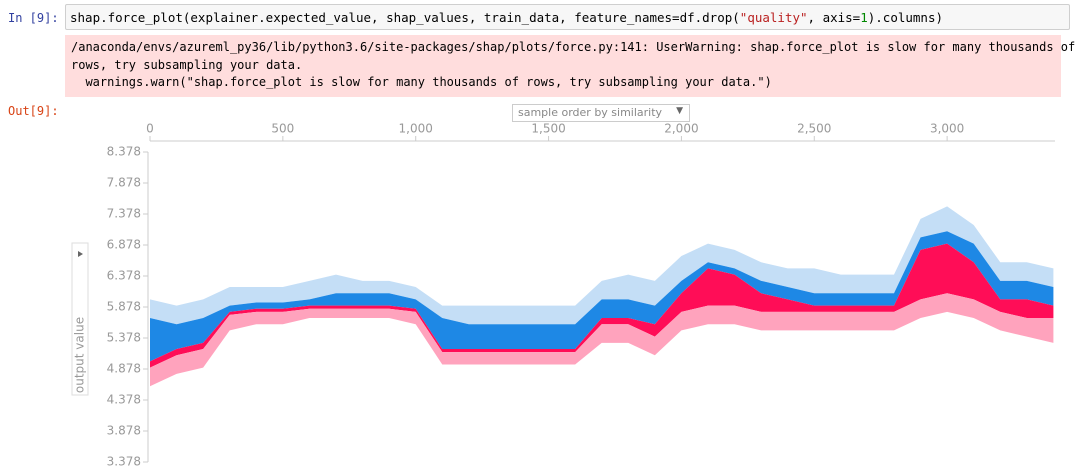 Image resolution: width=1076 pixels, height=474 pixels. Describe the element at coordinates (590, 112) in the screenshot. I see `dropdown-label: sample order by similarity` at that location.